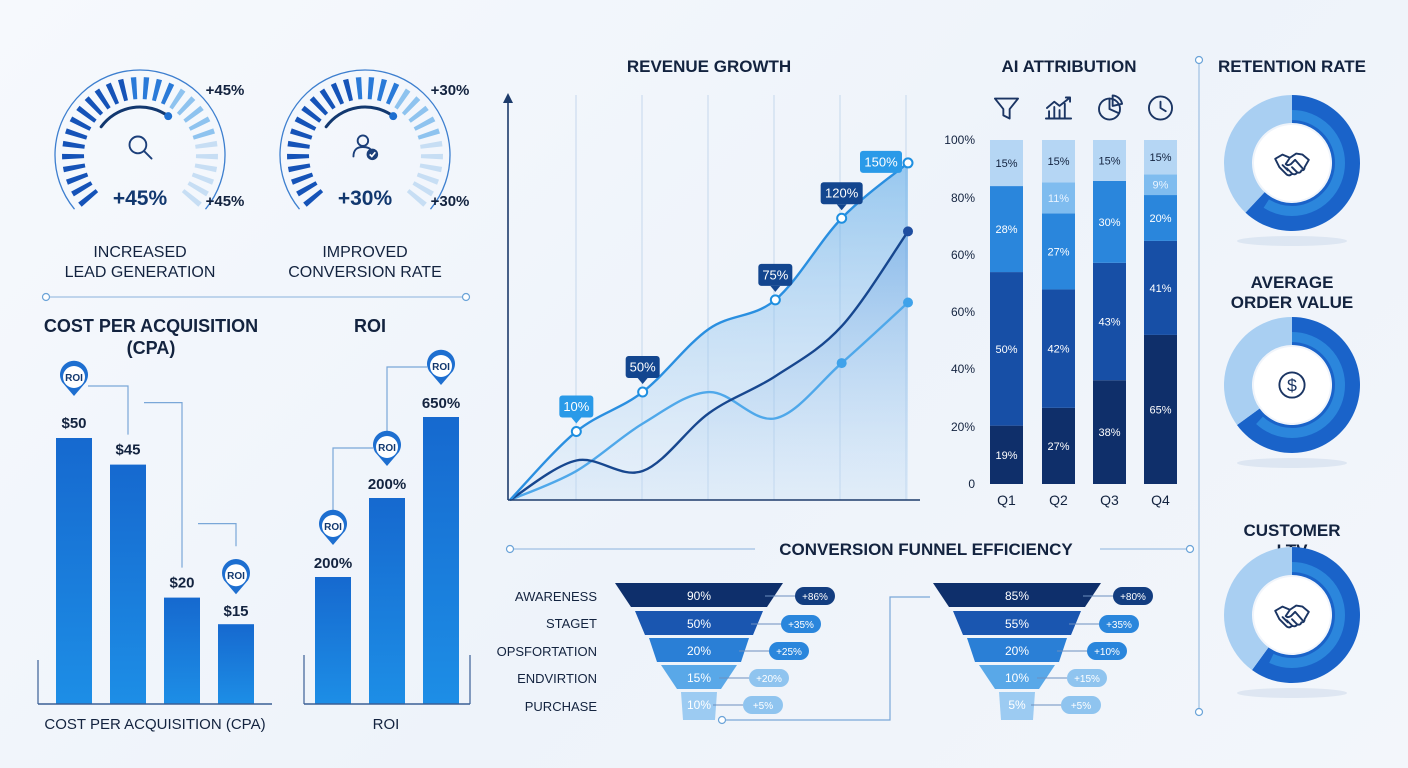  What do you see at coordinates (450, 201) in the screenshot?
I see `gauge-badge-bottom: +30%` at bounding box center [450, 201].